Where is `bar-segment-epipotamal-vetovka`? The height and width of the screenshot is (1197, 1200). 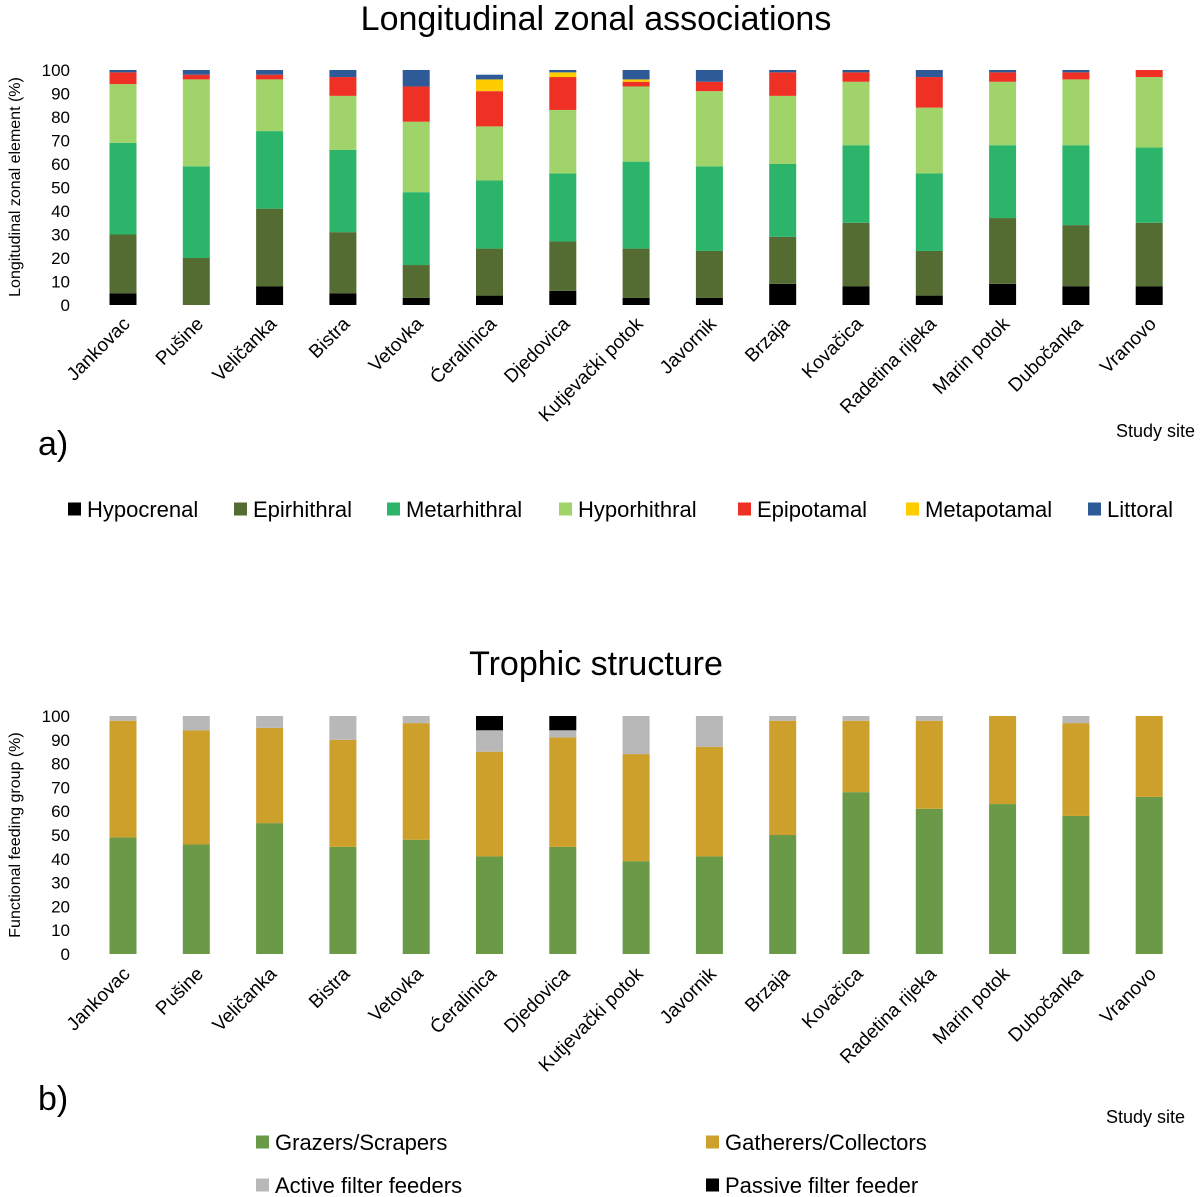 bar-segment-epipotamal-vetovka is located at coordinates (416, 104).